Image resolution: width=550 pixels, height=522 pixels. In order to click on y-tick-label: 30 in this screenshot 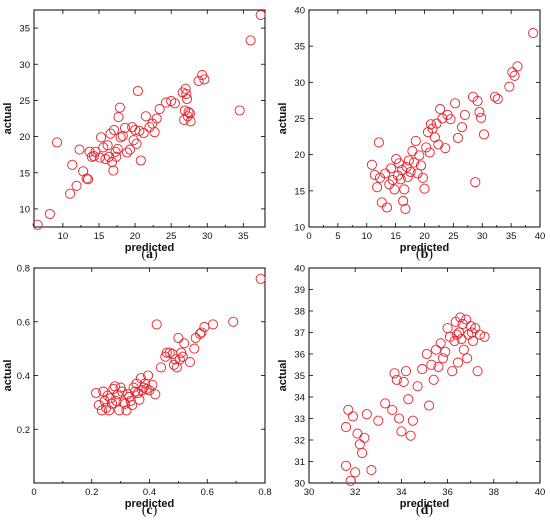, I will do `click(299, 484)`.